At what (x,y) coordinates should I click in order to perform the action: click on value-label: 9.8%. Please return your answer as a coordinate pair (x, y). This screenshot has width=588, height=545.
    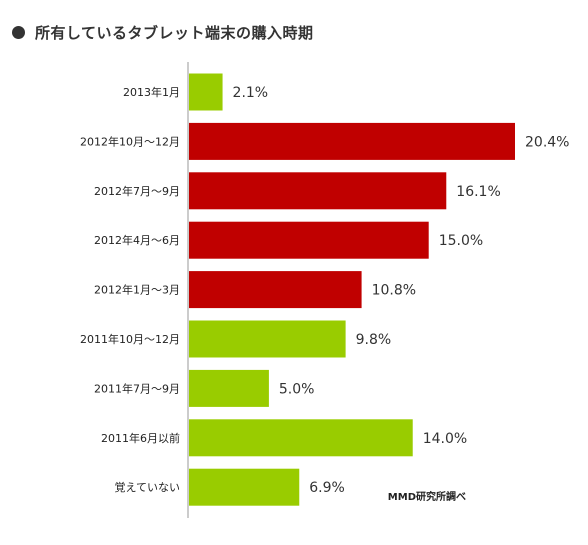
    Looking at the image, I should click on (374, 340).